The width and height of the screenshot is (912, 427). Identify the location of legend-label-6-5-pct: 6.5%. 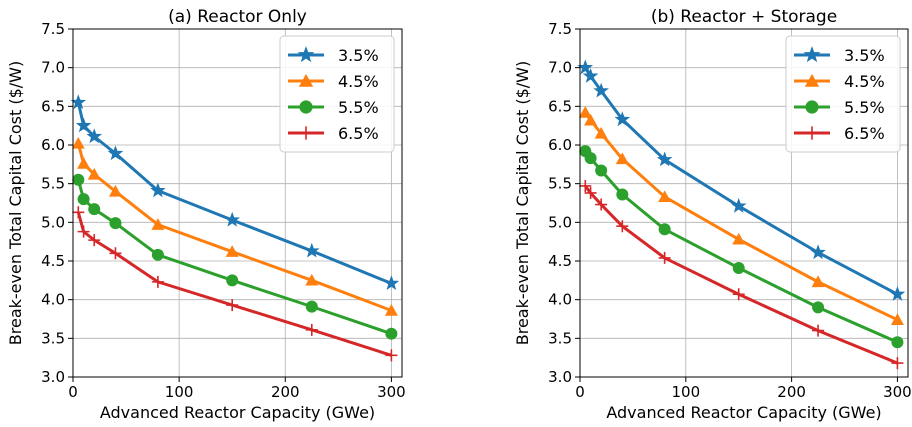
(864, 133).